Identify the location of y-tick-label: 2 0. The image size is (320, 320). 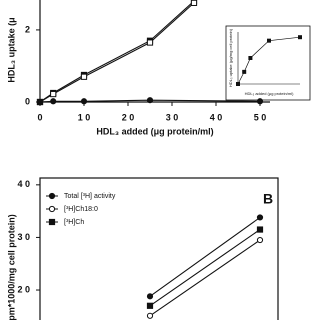
(23, 289).